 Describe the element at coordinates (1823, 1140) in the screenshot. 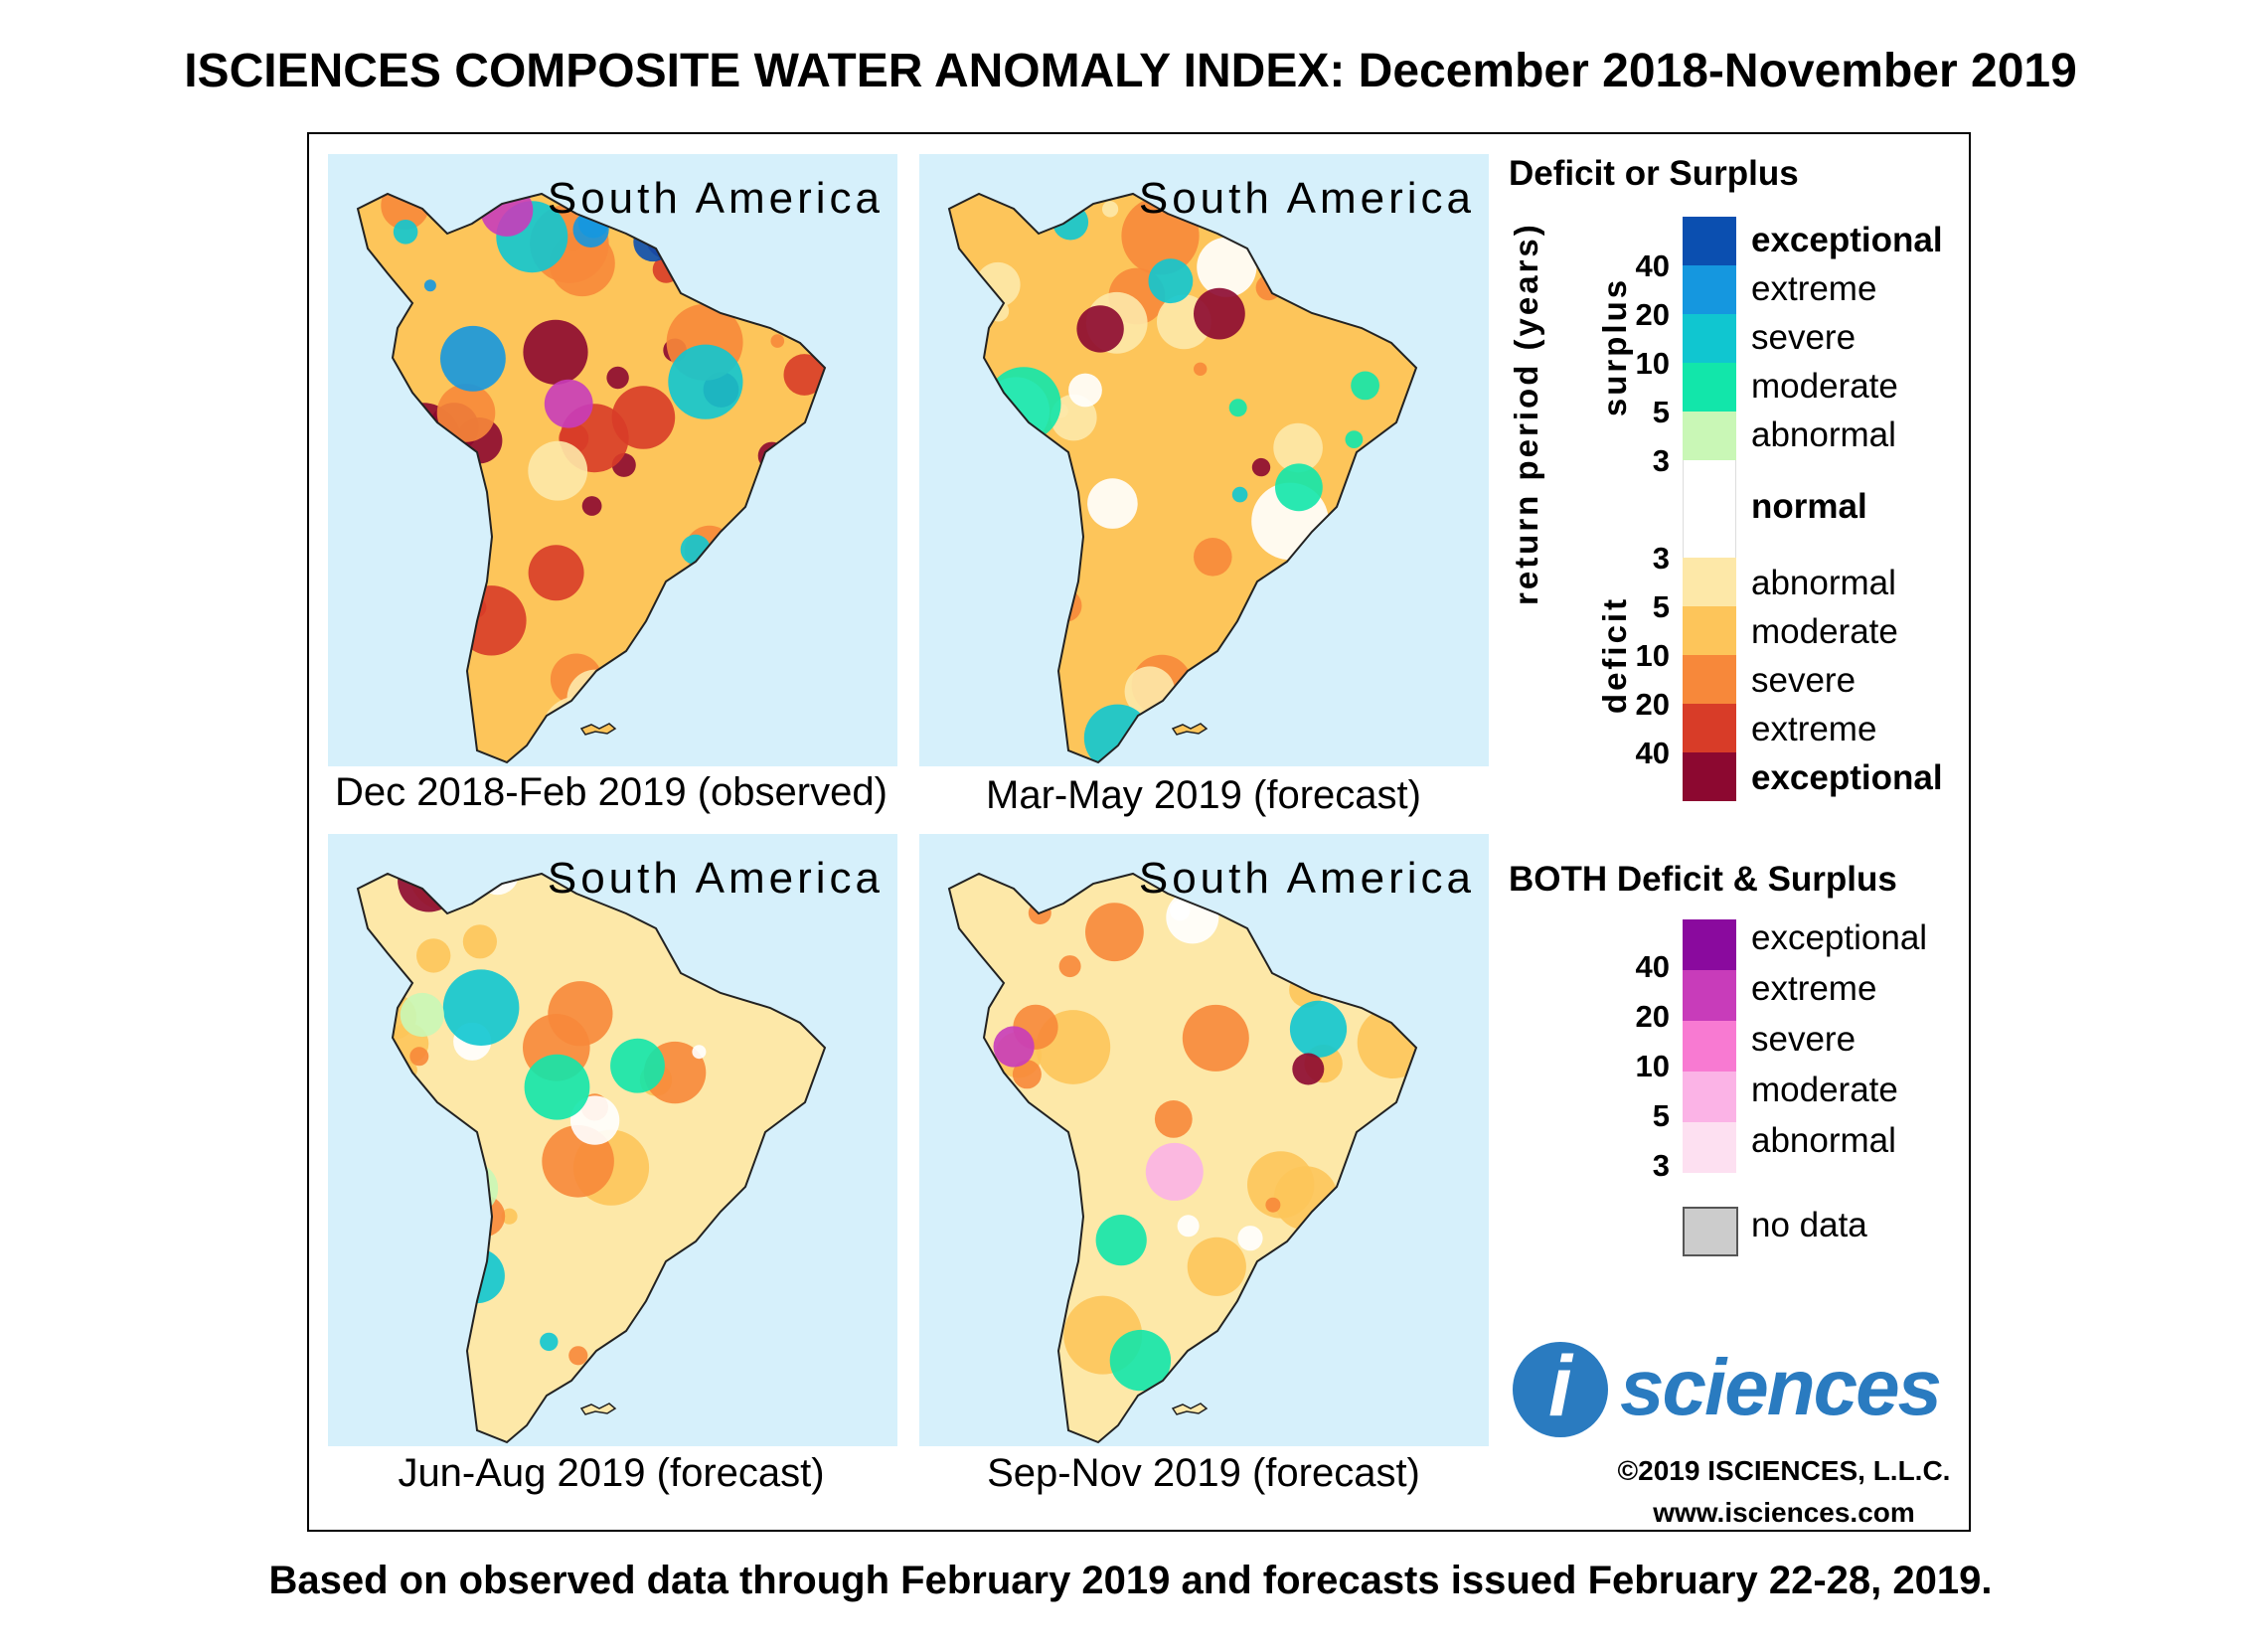

I see `legend-class-both-abnormal: abnormal` at that location.